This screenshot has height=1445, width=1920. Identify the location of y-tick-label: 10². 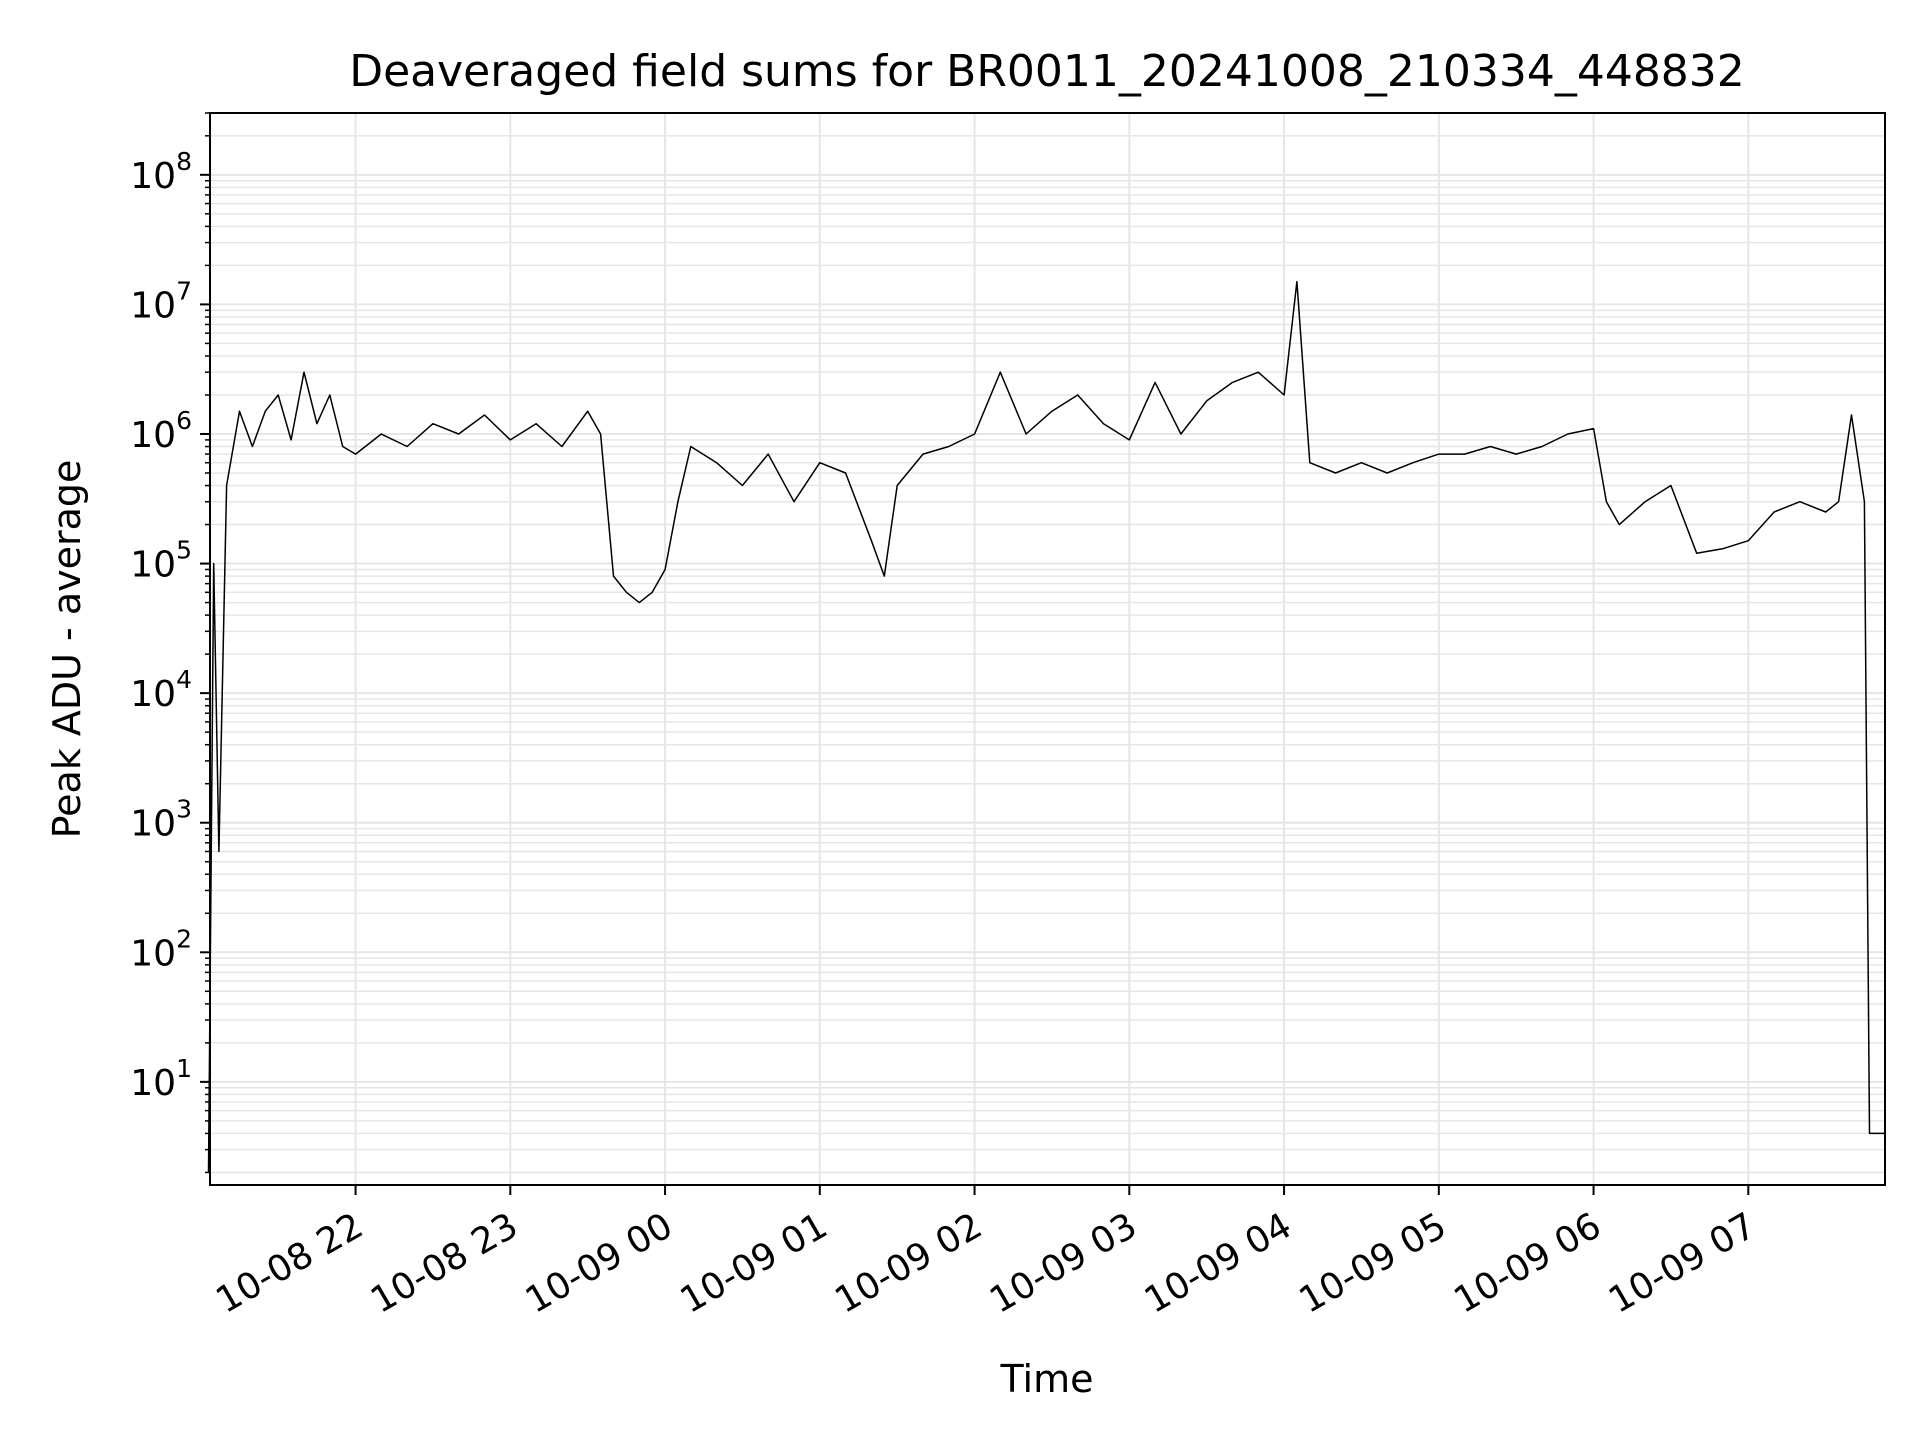
(161, 949).